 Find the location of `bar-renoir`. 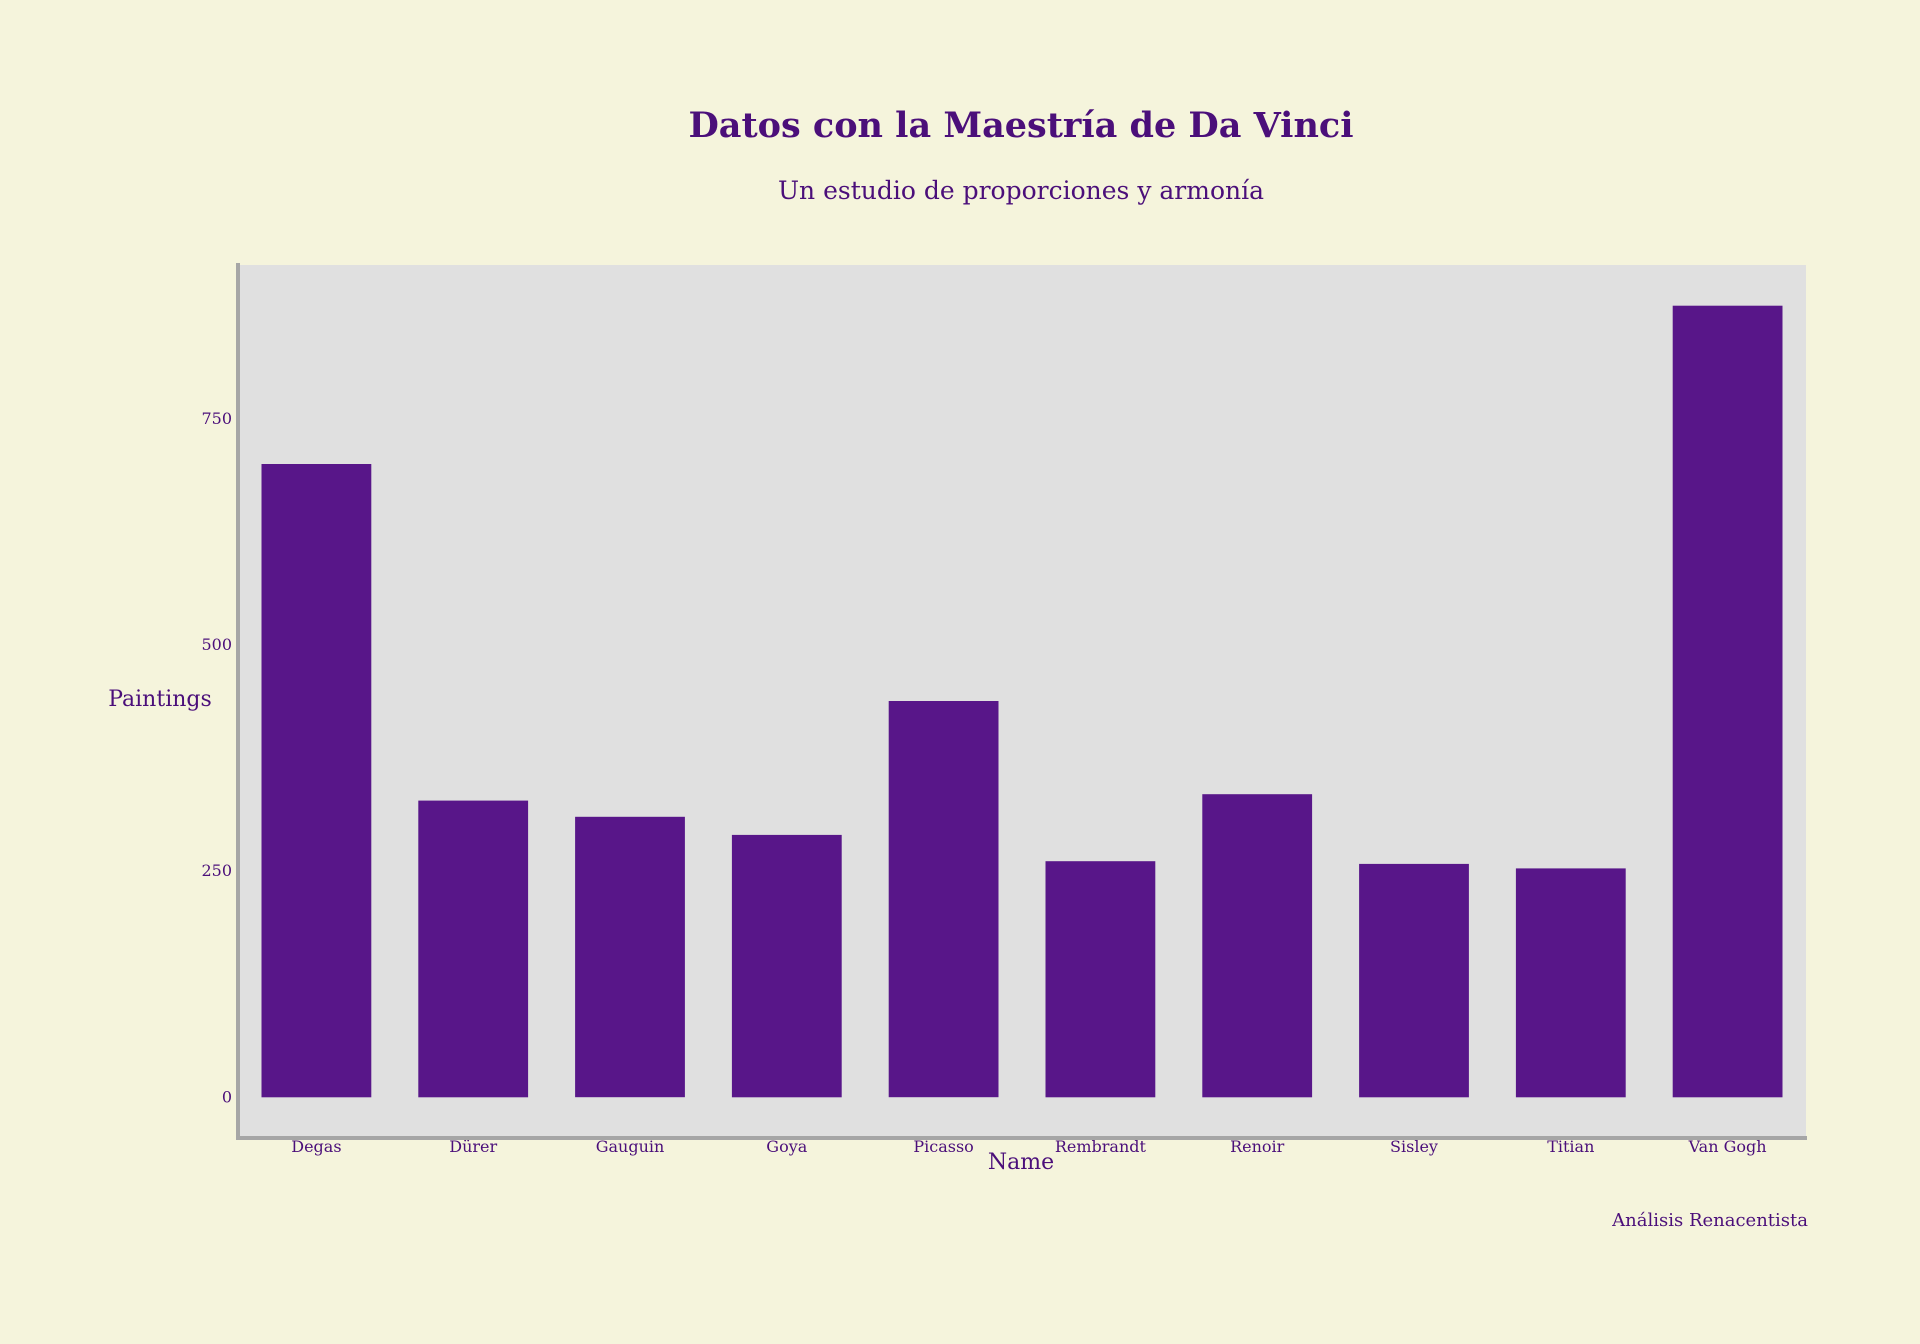

bar-renoir is located at coordinates (1257, 946).